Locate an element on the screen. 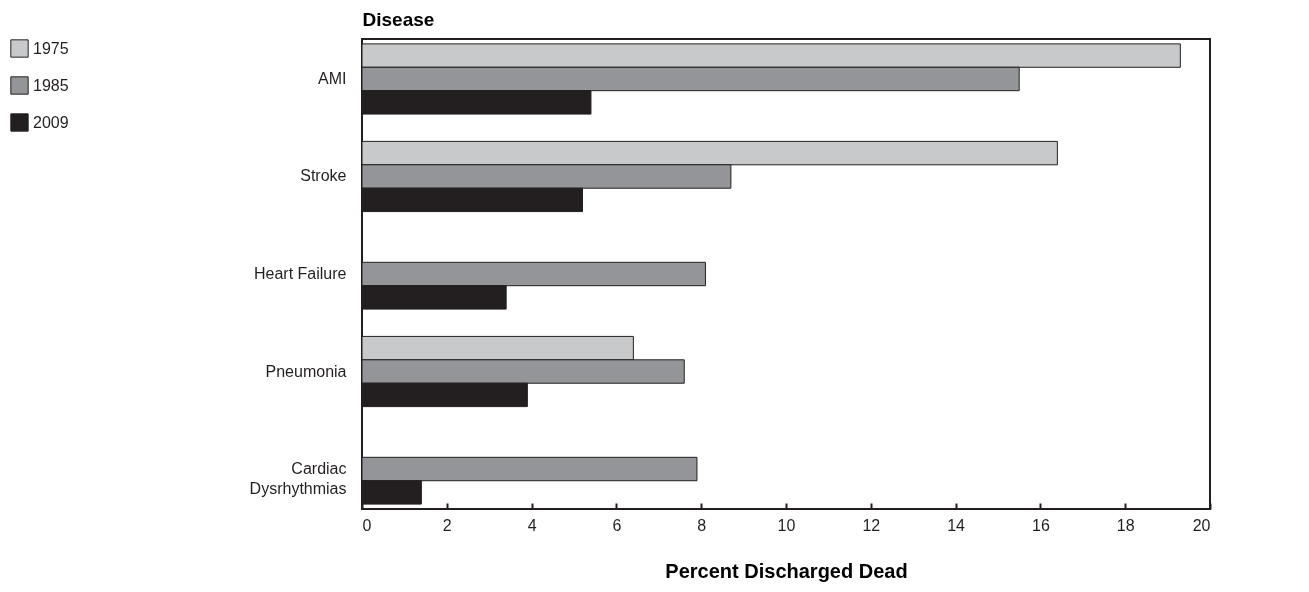 Image resolution: width=1309 pixels, height=592 pixels. x-tick-label: 20 is located at coordinates (1201, 525).